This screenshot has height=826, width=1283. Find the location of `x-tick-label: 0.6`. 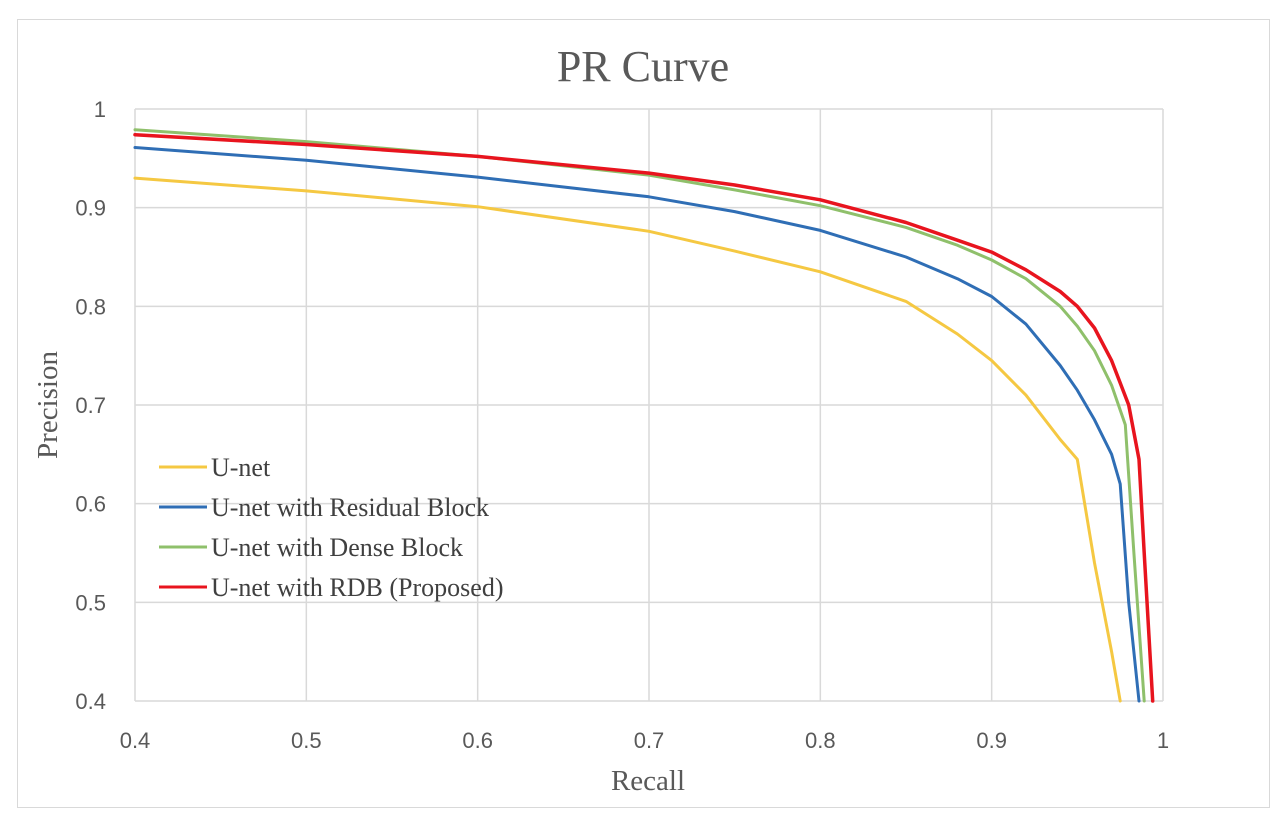

x-tick-label: 0.6 is located at coordinates (477, 740).